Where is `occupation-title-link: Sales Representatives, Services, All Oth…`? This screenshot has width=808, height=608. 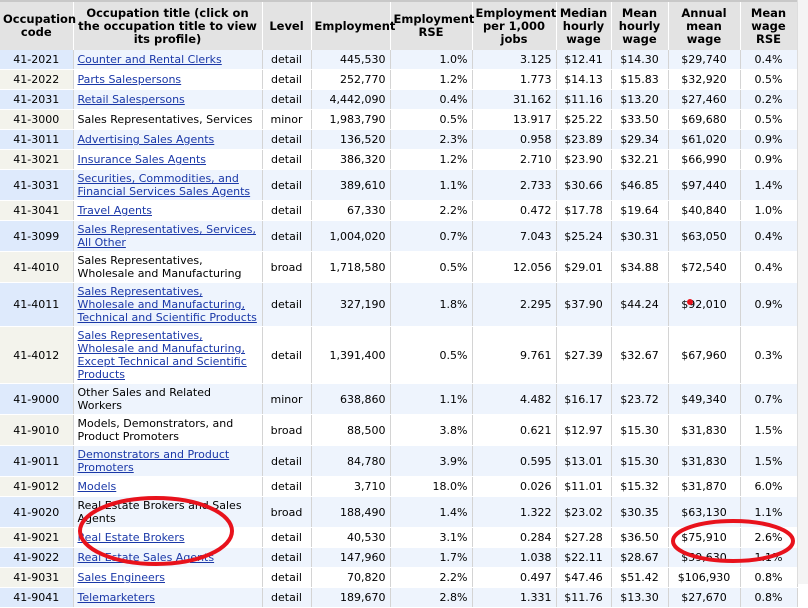
occupation-title-link: Sales Representatives, Services, All Oth… is located at coordinates (167, 236).